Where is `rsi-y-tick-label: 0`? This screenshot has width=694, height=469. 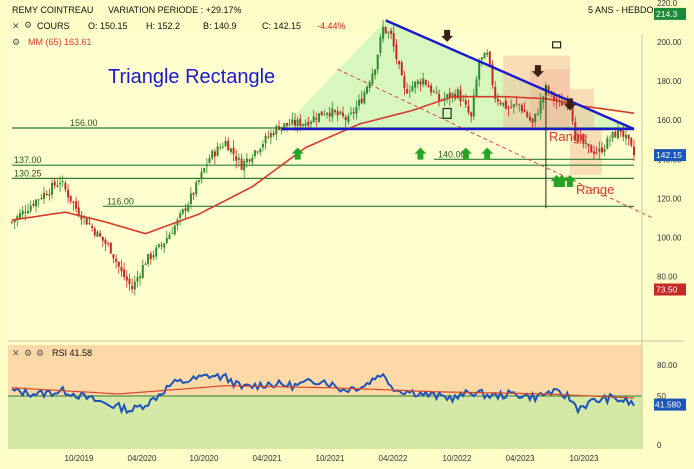
rsi-y-tick-label: 0 is located at coordinates (659, 445).